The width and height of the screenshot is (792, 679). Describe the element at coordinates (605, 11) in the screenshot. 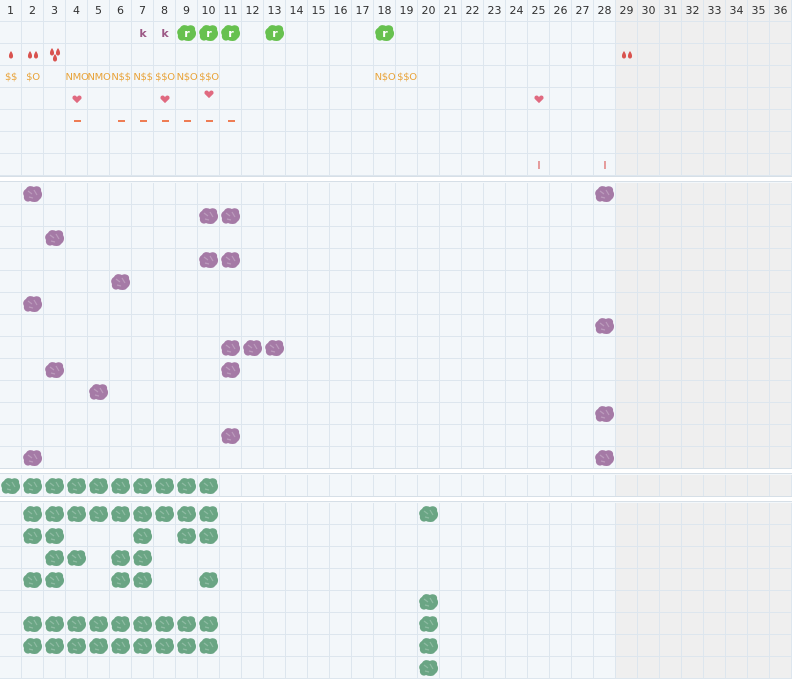

I see `column-header-28: 28` at that location.